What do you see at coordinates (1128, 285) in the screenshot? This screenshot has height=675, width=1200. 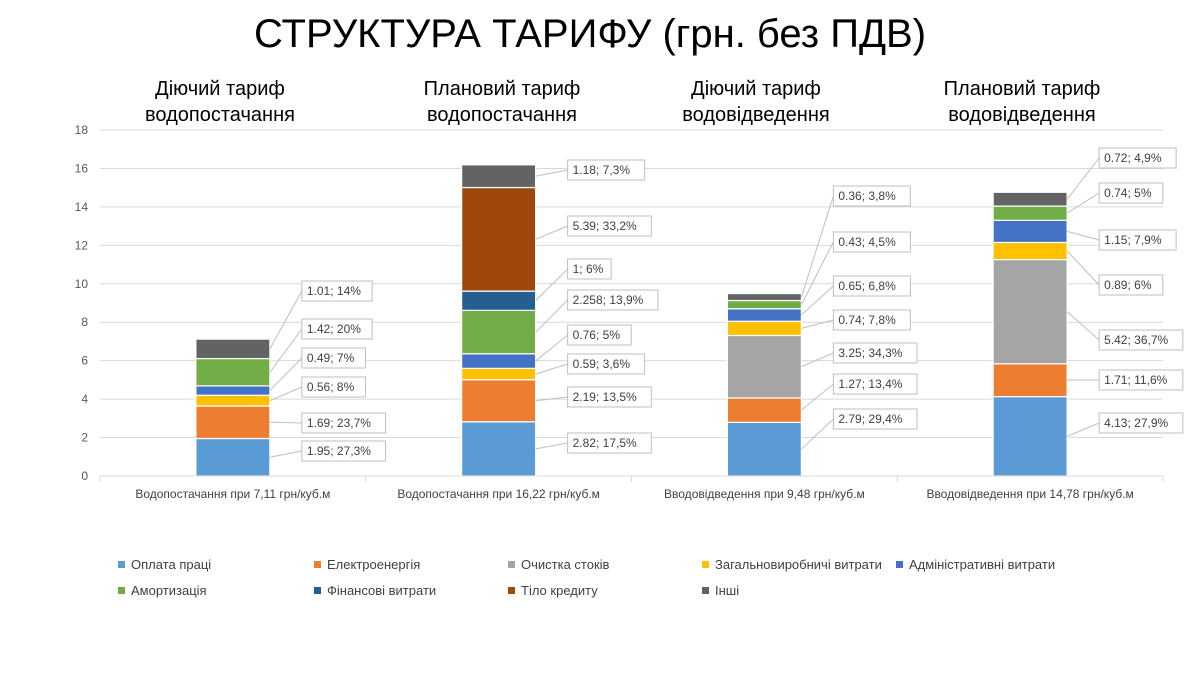 I see `data-label: 0.89; 6%` at bounding box center [1128, 285].